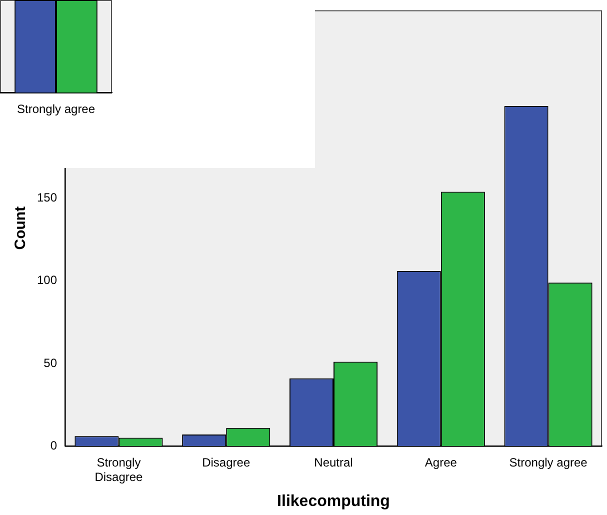 This screenshot has height=515, width=607. What do you see at coordinates (54, 445) in the screenshot?
I see `y-tick-label: 0` at bounding box center [54, 445].